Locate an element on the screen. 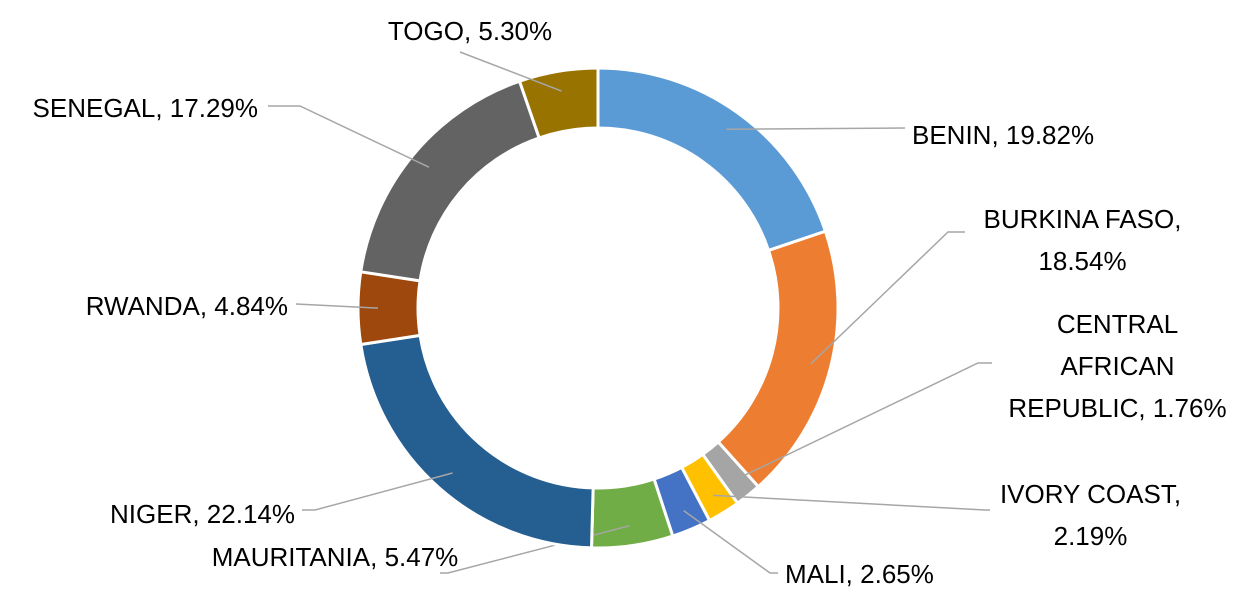  data-label: BENIN, 19.82% is located at coordinates (1003, 135).